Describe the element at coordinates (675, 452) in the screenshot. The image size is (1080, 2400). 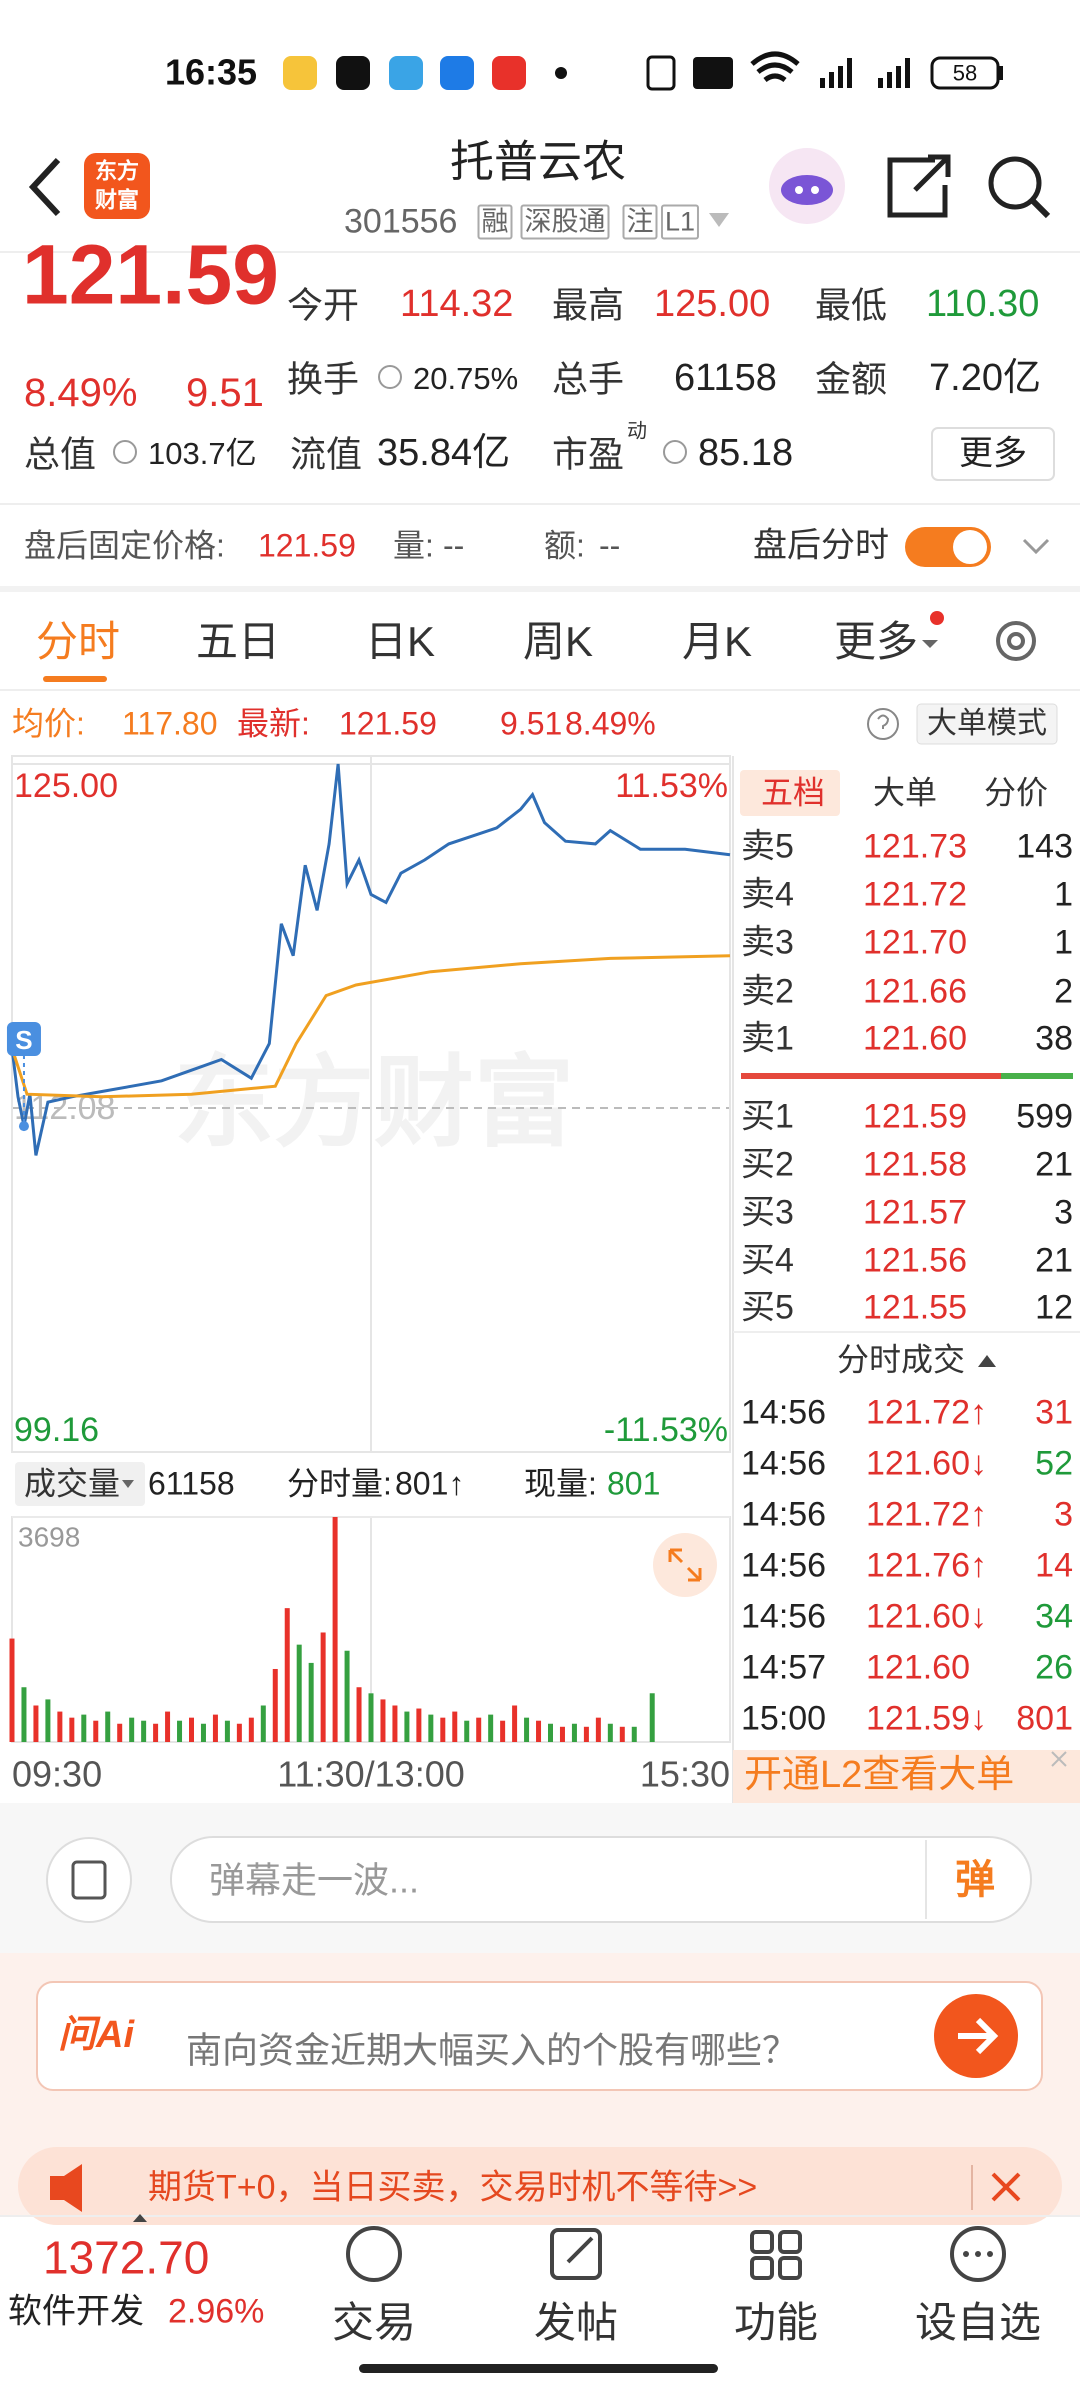
I see `info-icon` at that location.